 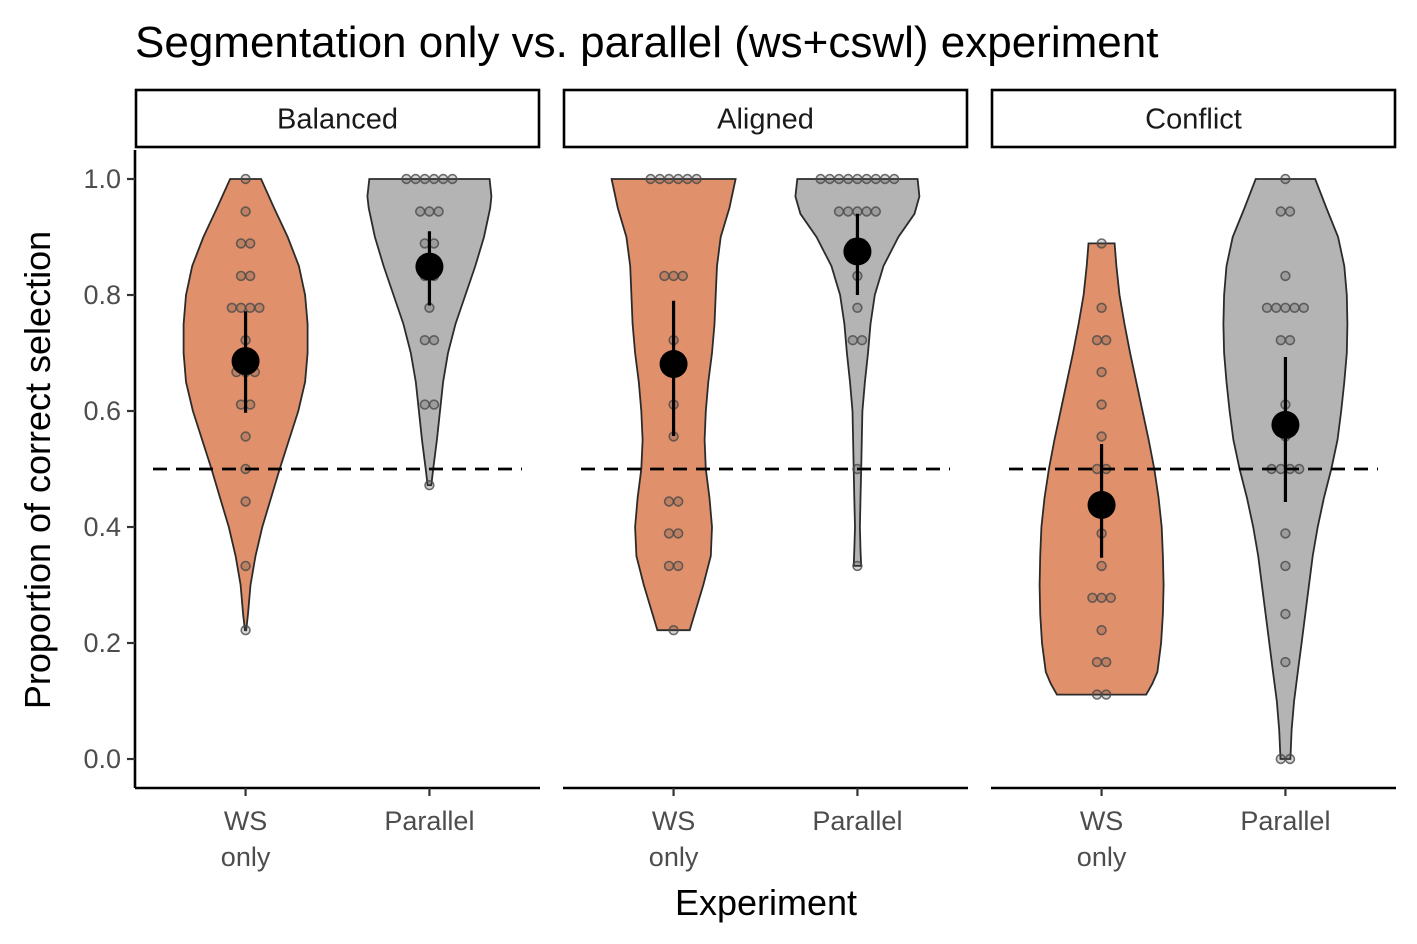 I want to click on facet-strip, so click(x=765, y=118).